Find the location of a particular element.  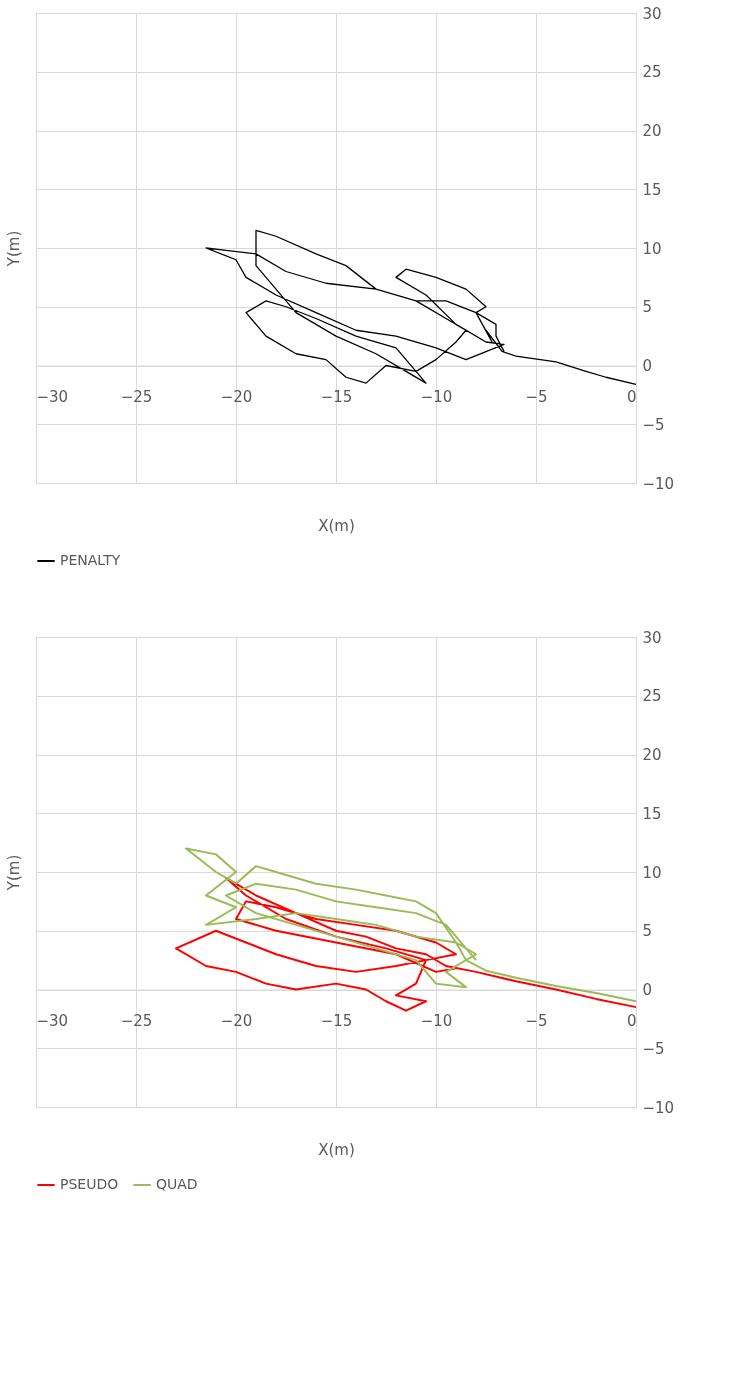

legend-label: PENALTY is located at coordinates (90, 560).